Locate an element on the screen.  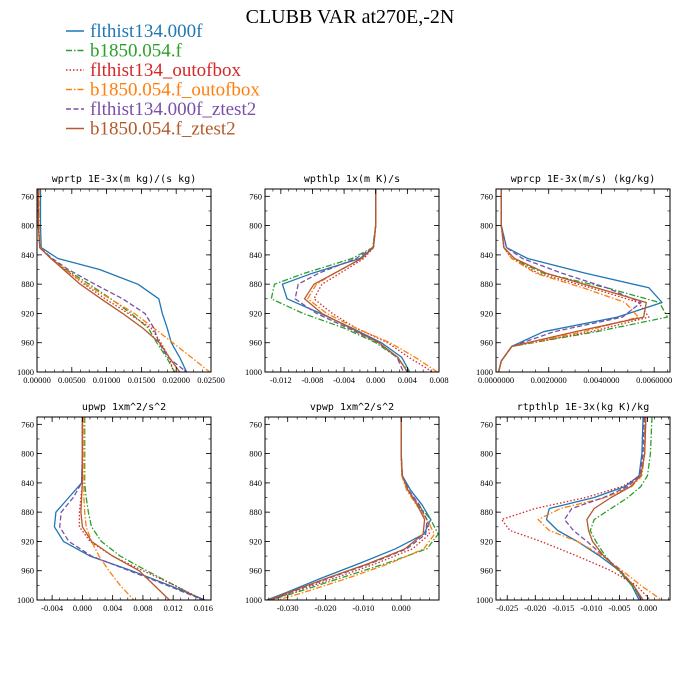
x-tick-label: -0.005 is located at coordinates (619, 608).